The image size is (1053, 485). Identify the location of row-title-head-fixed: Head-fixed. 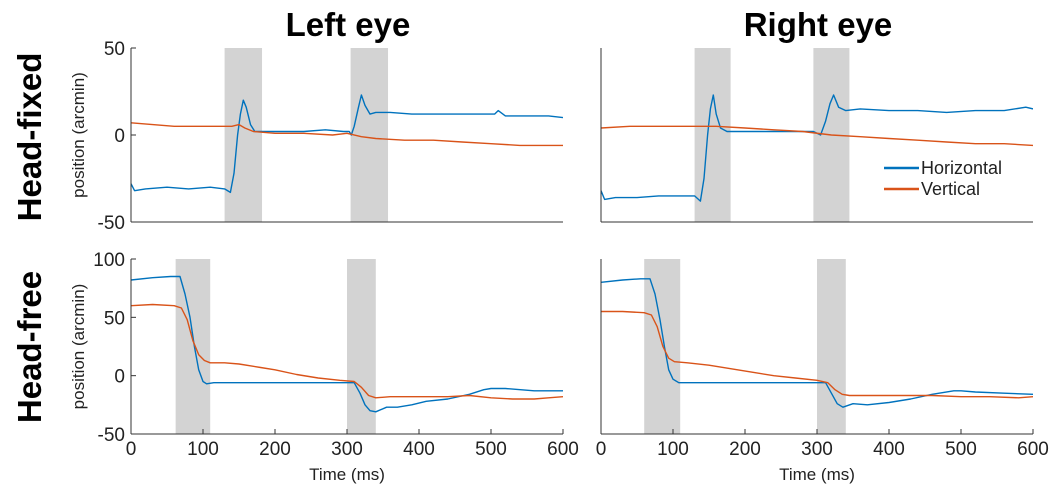
(29, 137).